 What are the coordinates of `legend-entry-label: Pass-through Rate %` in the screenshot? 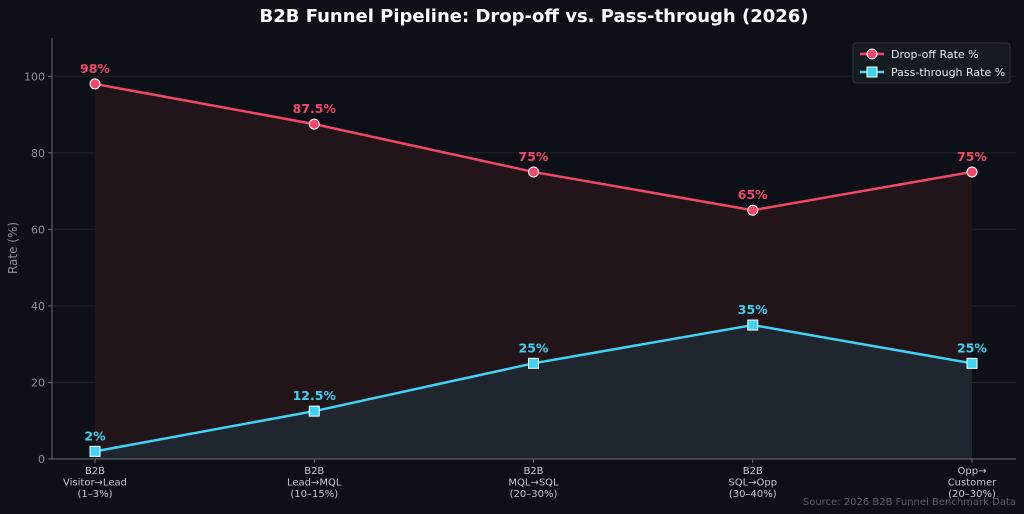 It's located at (948, 72).